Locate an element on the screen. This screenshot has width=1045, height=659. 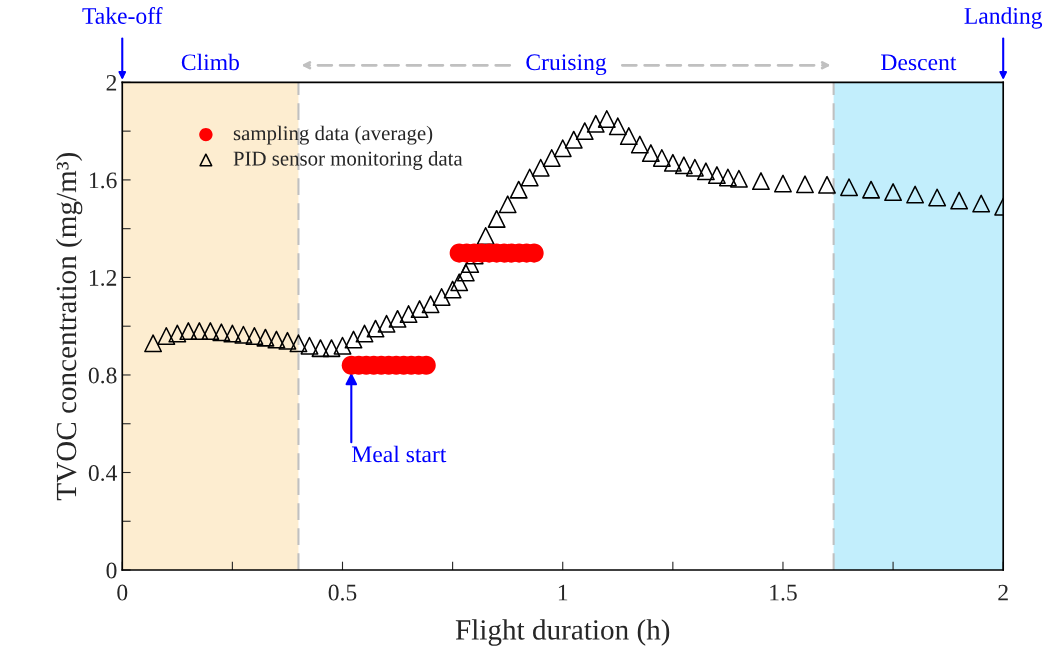
y-tick-label: 0.8 is located at coordinates (102, 375).